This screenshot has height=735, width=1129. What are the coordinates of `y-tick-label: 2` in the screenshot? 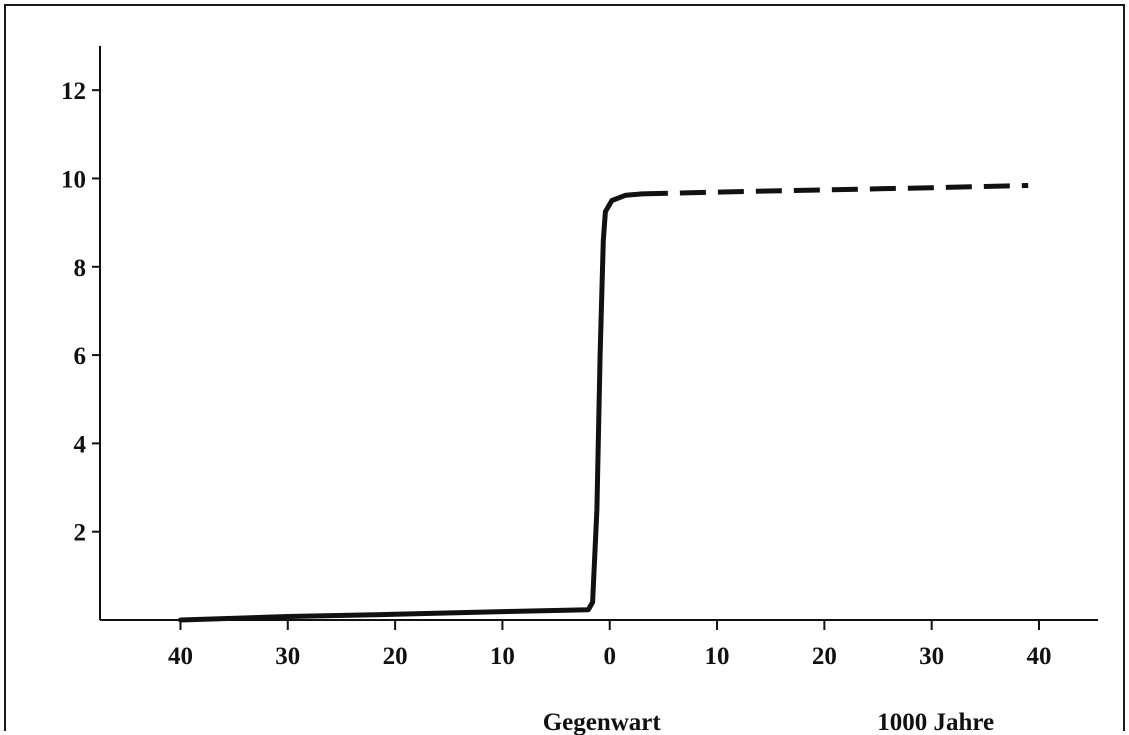 It's located at (80, 533).